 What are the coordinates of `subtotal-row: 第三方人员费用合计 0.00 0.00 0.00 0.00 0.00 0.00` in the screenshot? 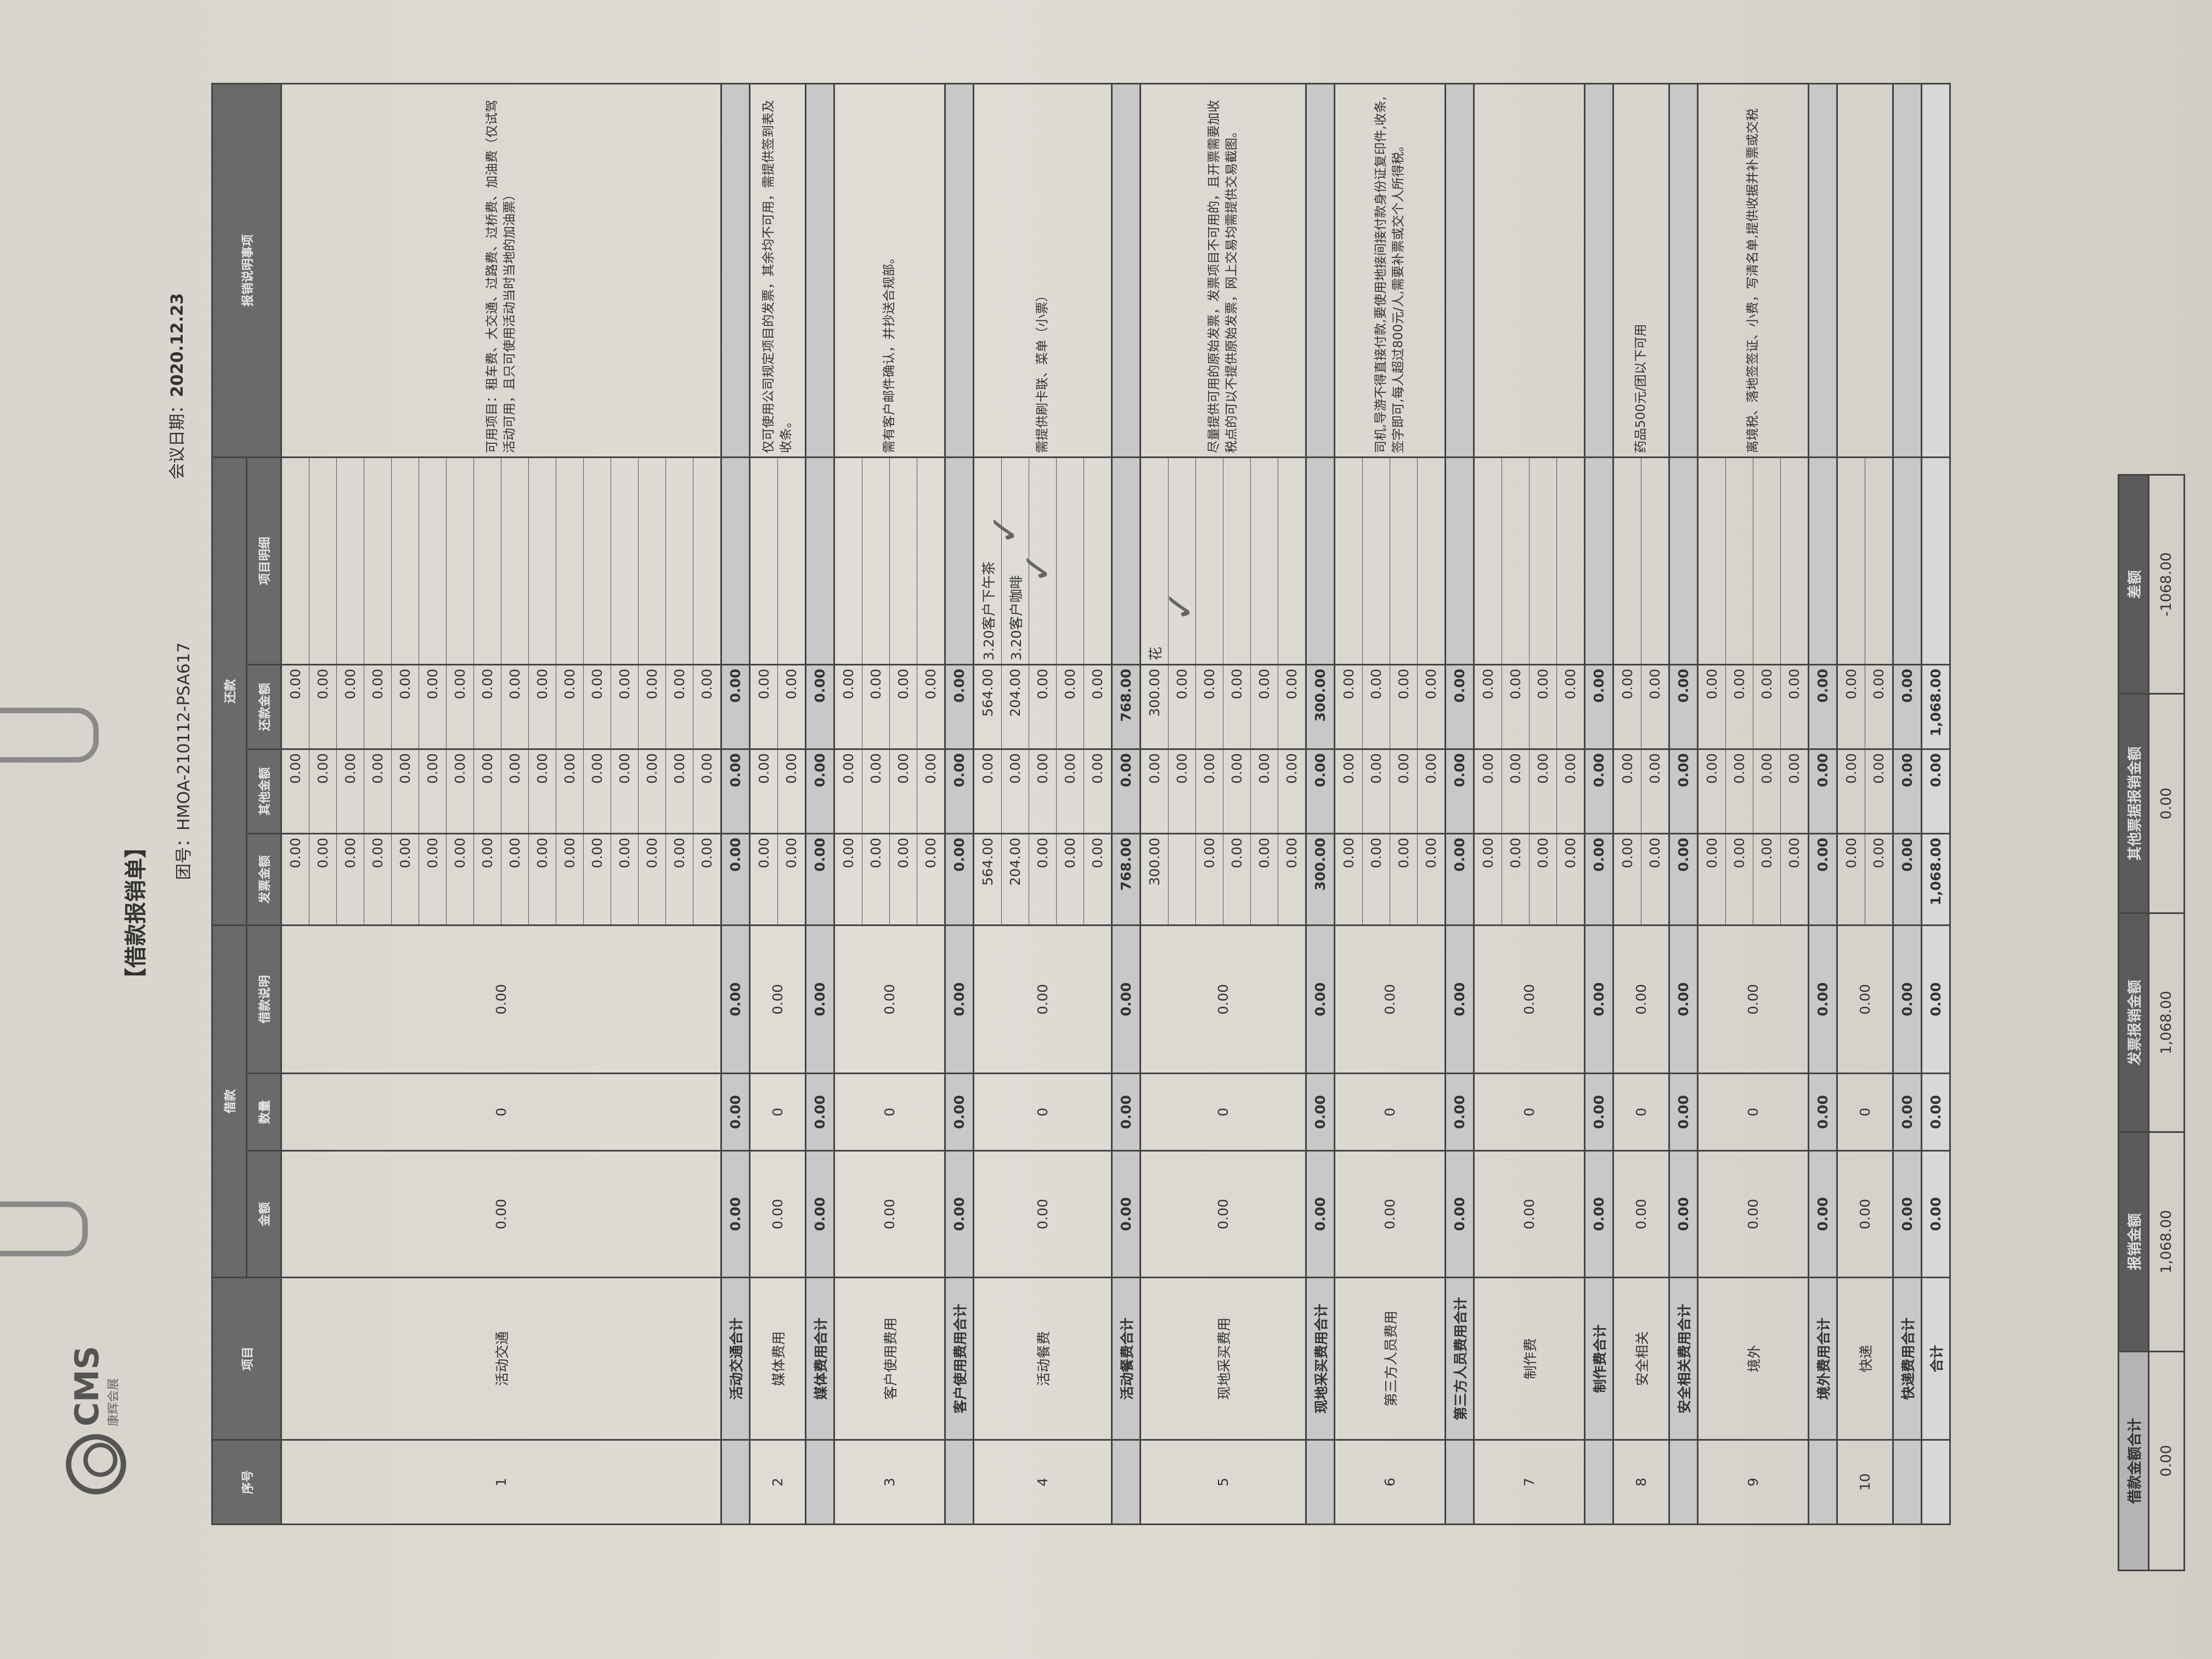 It's located at (1459, 804).